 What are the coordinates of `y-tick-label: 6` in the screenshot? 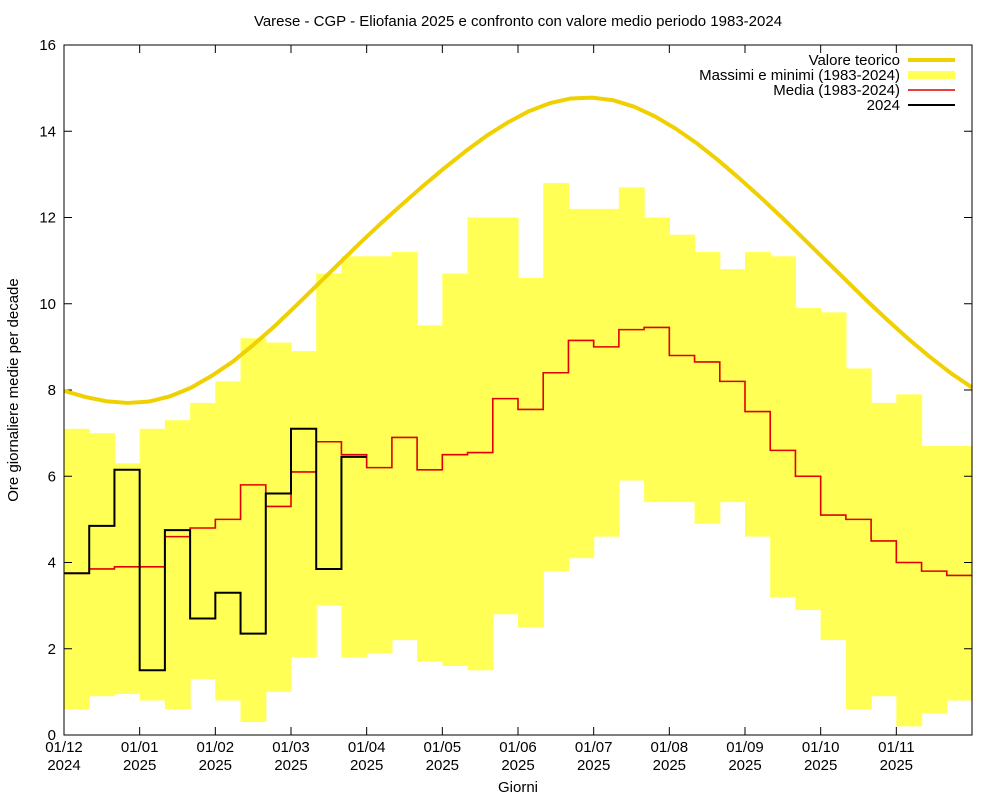 It's located at (52, 476).